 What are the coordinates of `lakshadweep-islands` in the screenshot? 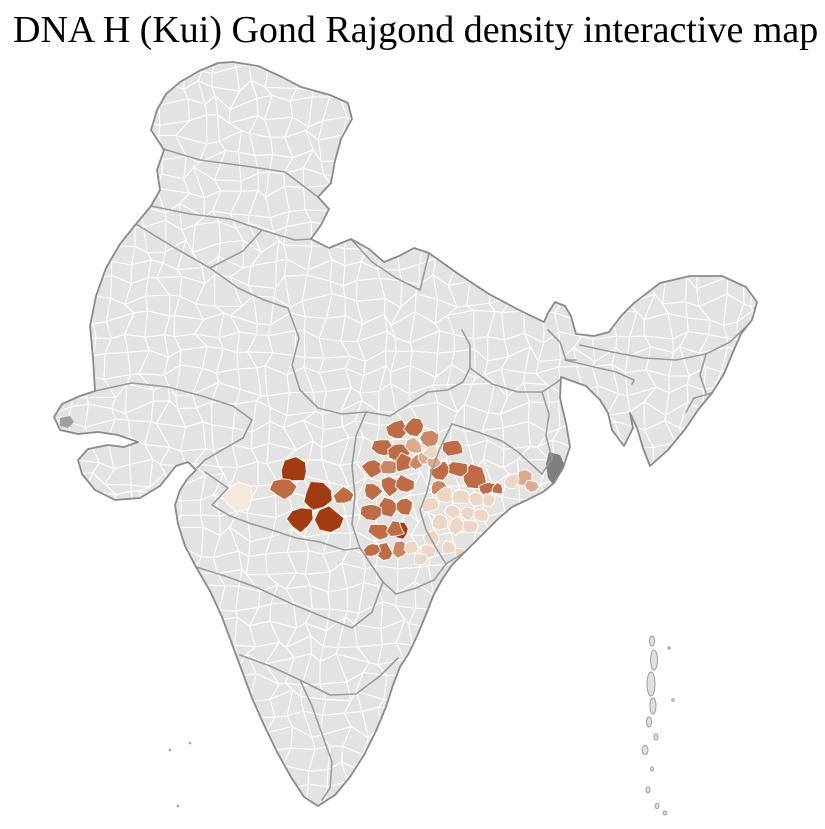 It's located at (180, 774).